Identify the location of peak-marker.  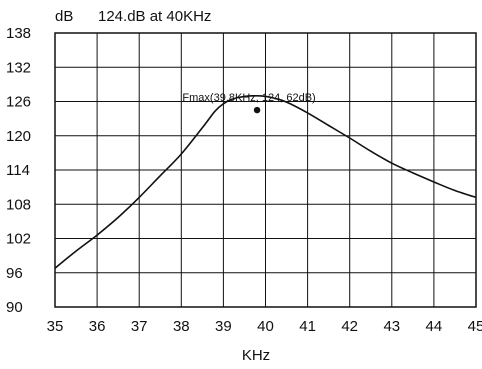
(257, 110).